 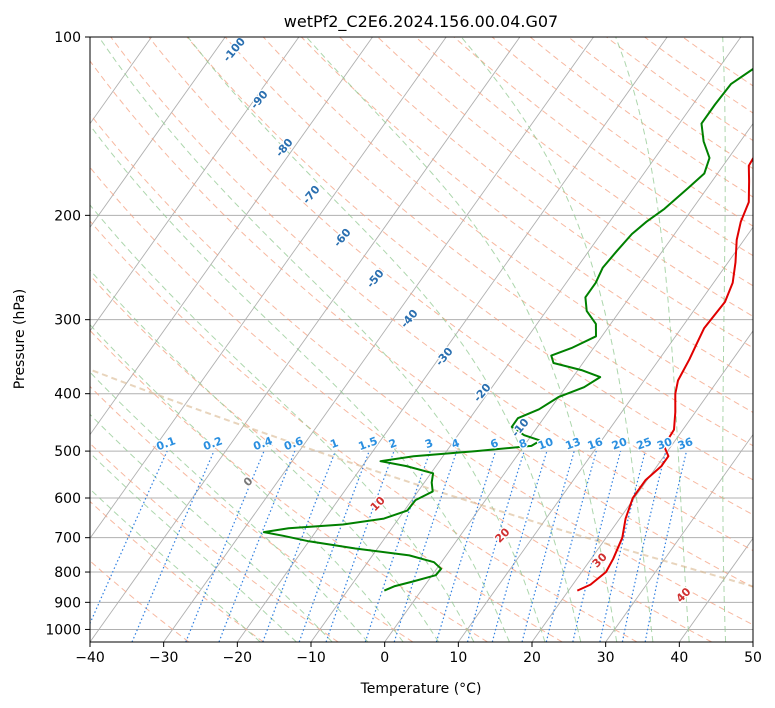 What do you see at coordinates (67, 499) in the screenshot?
I see `y-tick-label: 600` at bounding box center [67, 499].